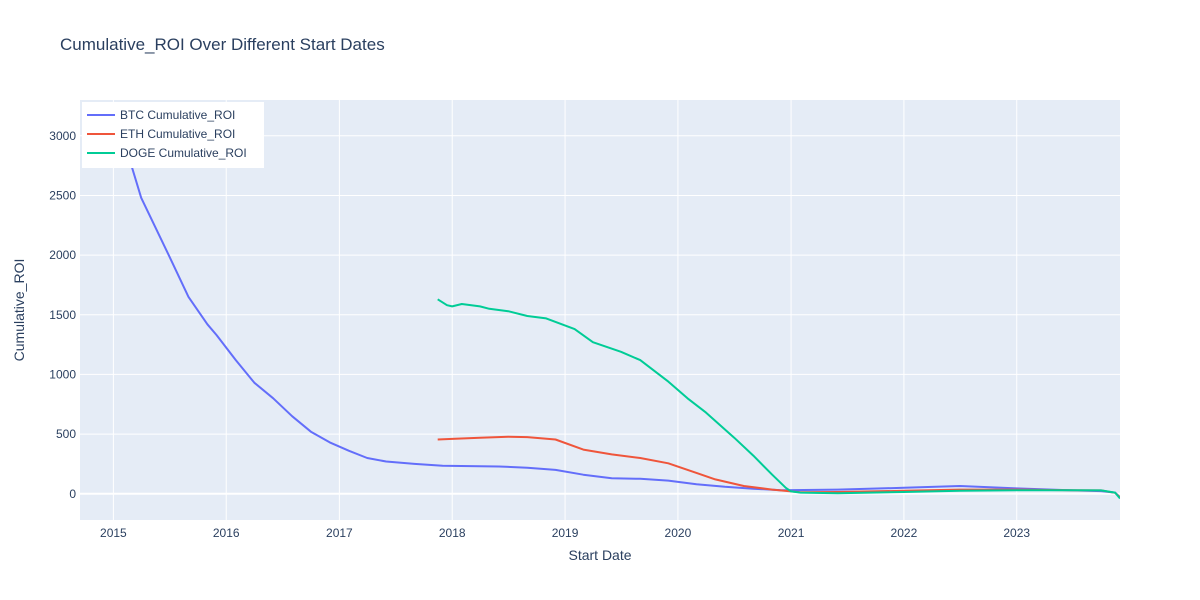 This screenshot has height=600, width=1200. Describe the element at coordinates (62, 315) in the screenshot. I see `y-tick-label: 1500` at that location.